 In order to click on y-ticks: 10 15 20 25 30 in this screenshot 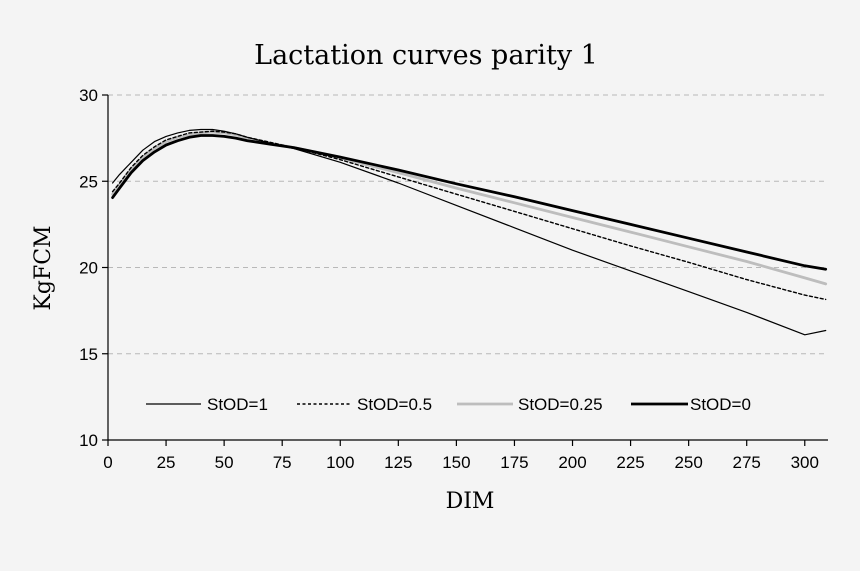, I will do `click(93, 268)`.